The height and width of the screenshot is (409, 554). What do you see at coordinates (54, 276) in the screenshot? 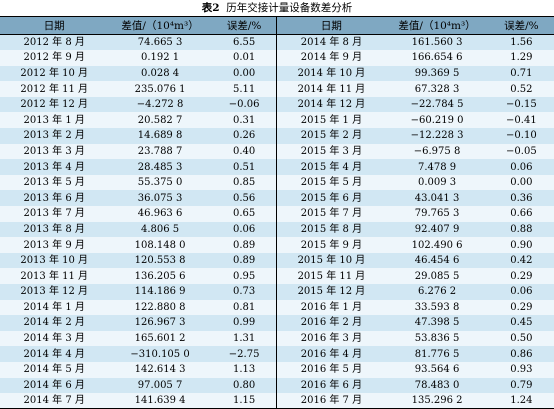
I see `left-date-cell: 2013 年 11 月` at bounding box center [54, 276].